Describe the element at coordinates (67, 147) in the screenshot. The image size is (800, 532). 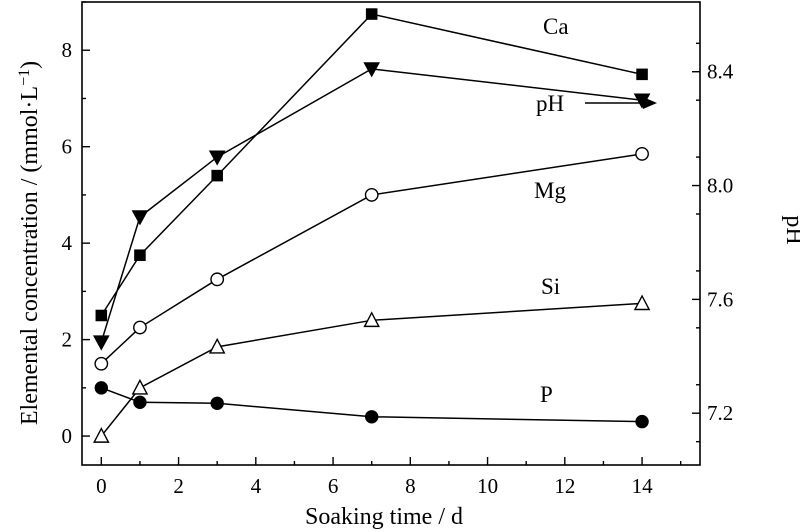
I see `y-tick-label: 6` at that location.